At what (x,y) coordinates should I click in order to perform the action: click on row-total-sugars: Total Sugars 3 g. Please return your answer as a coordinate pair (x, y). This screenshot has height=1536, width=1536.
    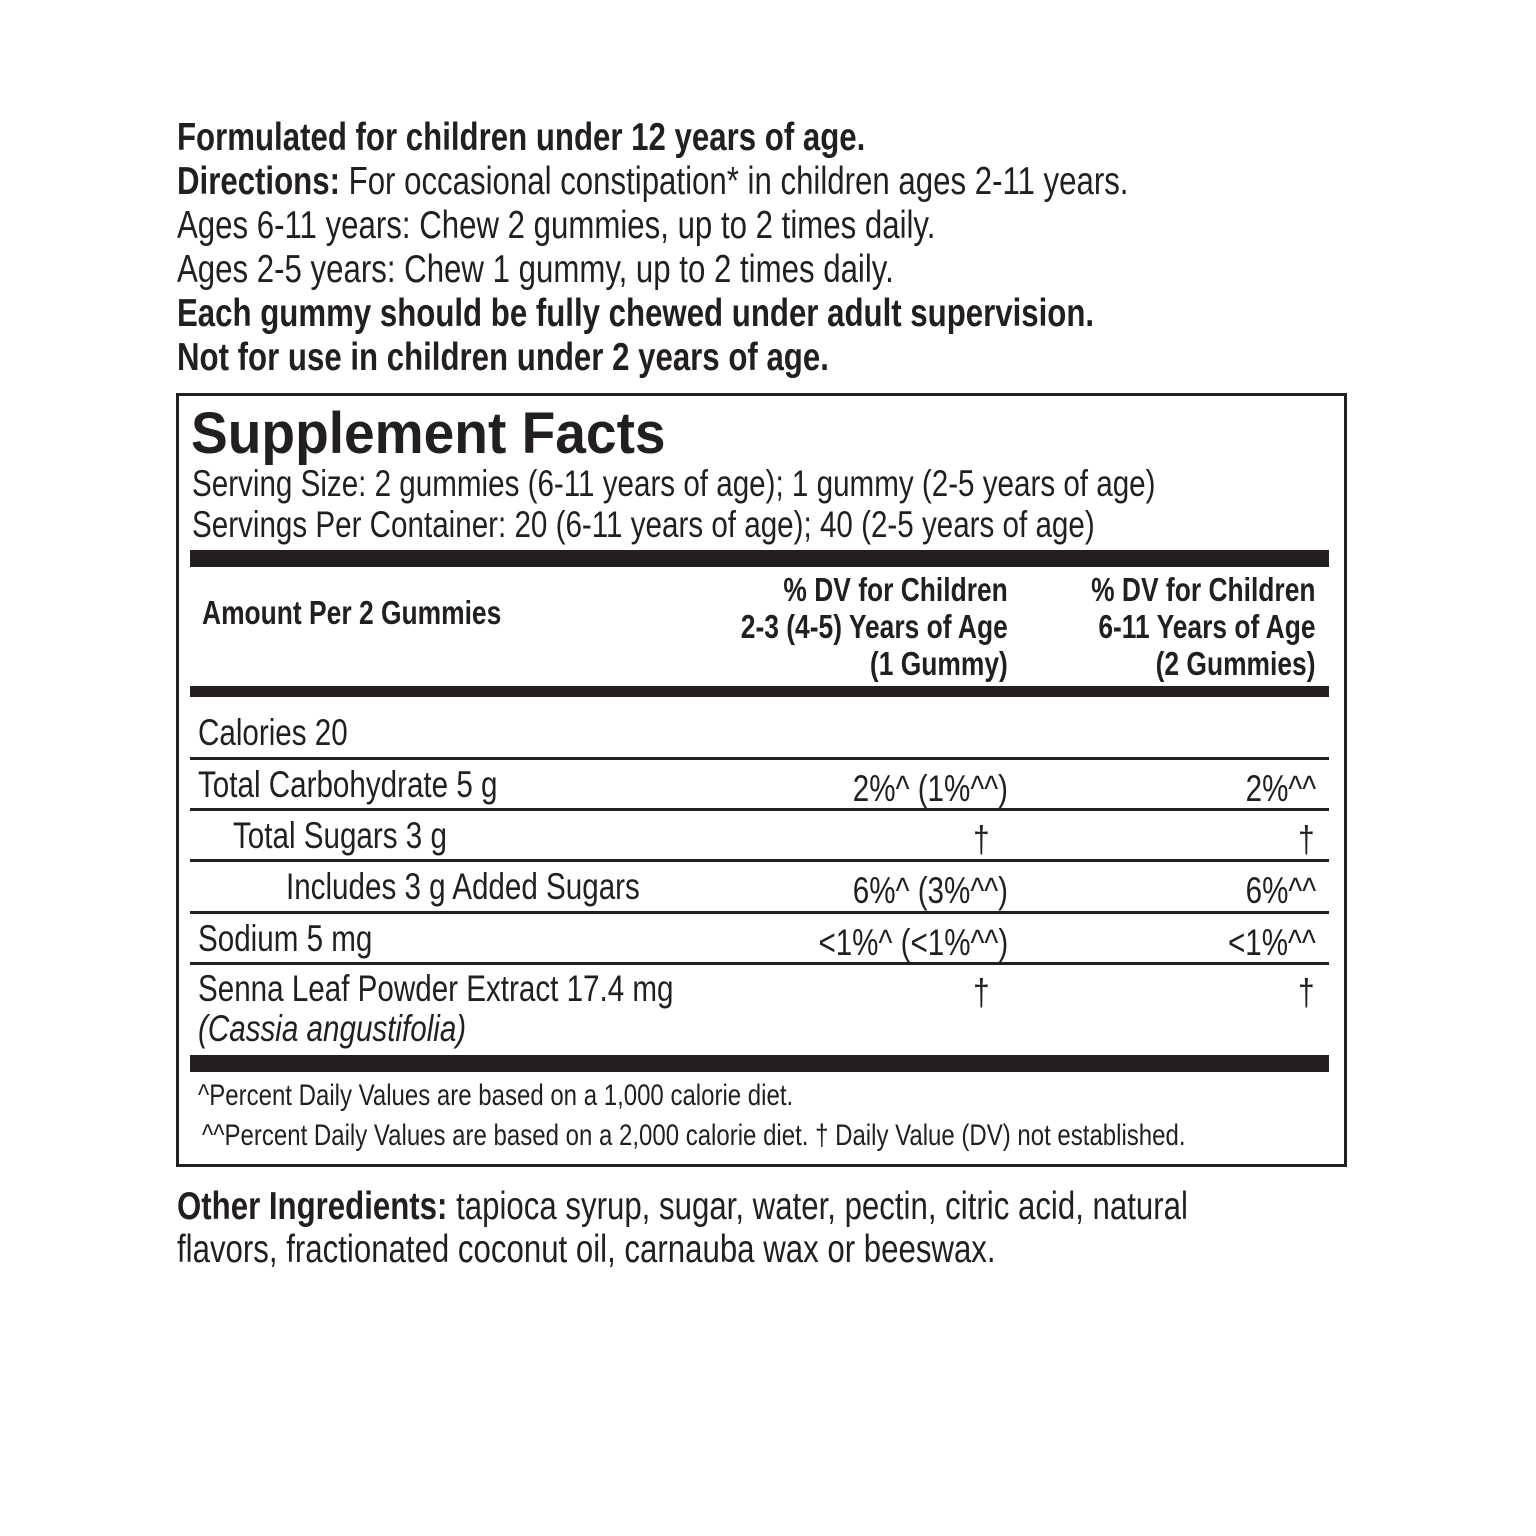
    Looking at the image, I should click on (340, 835).